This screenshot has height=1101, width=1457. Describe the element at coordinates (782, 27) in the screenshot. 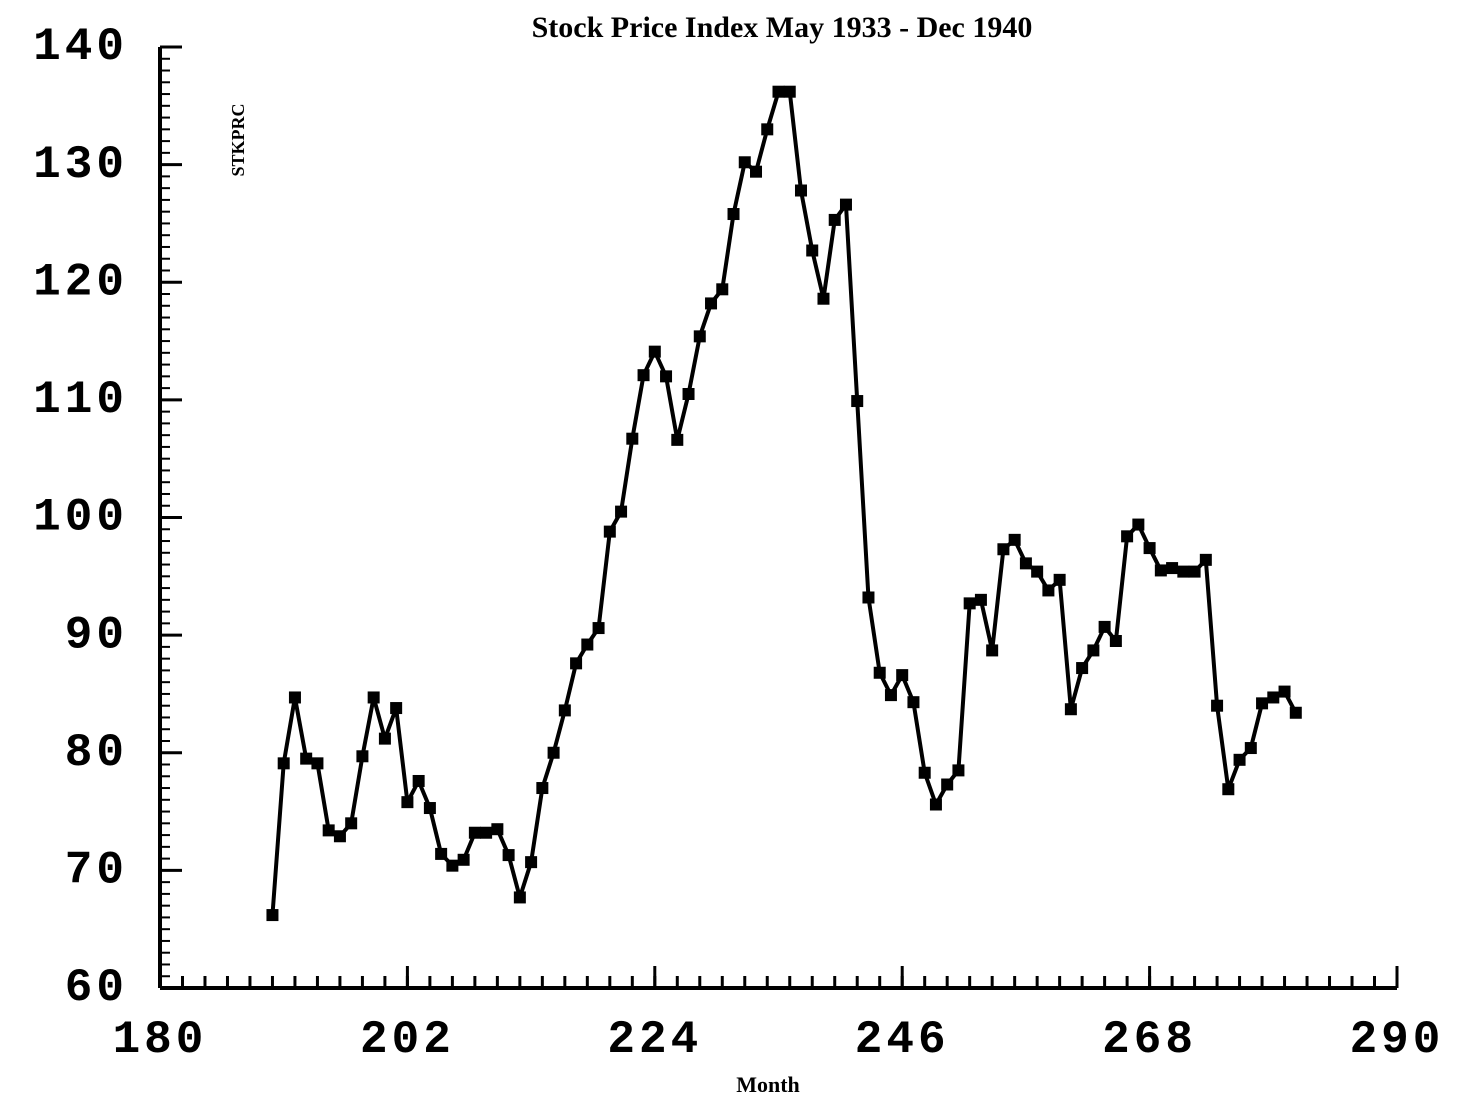

I see `chart-title: Stock Price Index May 1933 - Dec 1940` at that location.